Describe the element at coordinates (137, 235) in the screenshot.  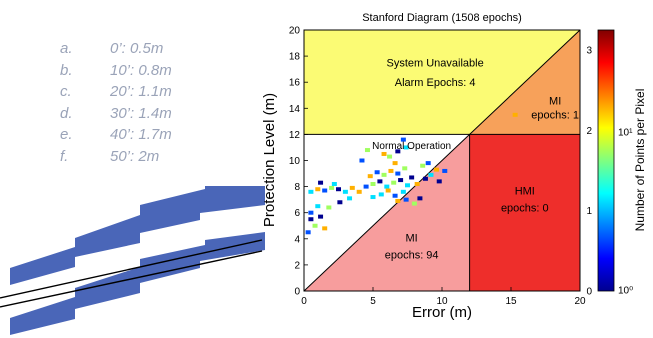
I see `road-strip-upper` at that location.